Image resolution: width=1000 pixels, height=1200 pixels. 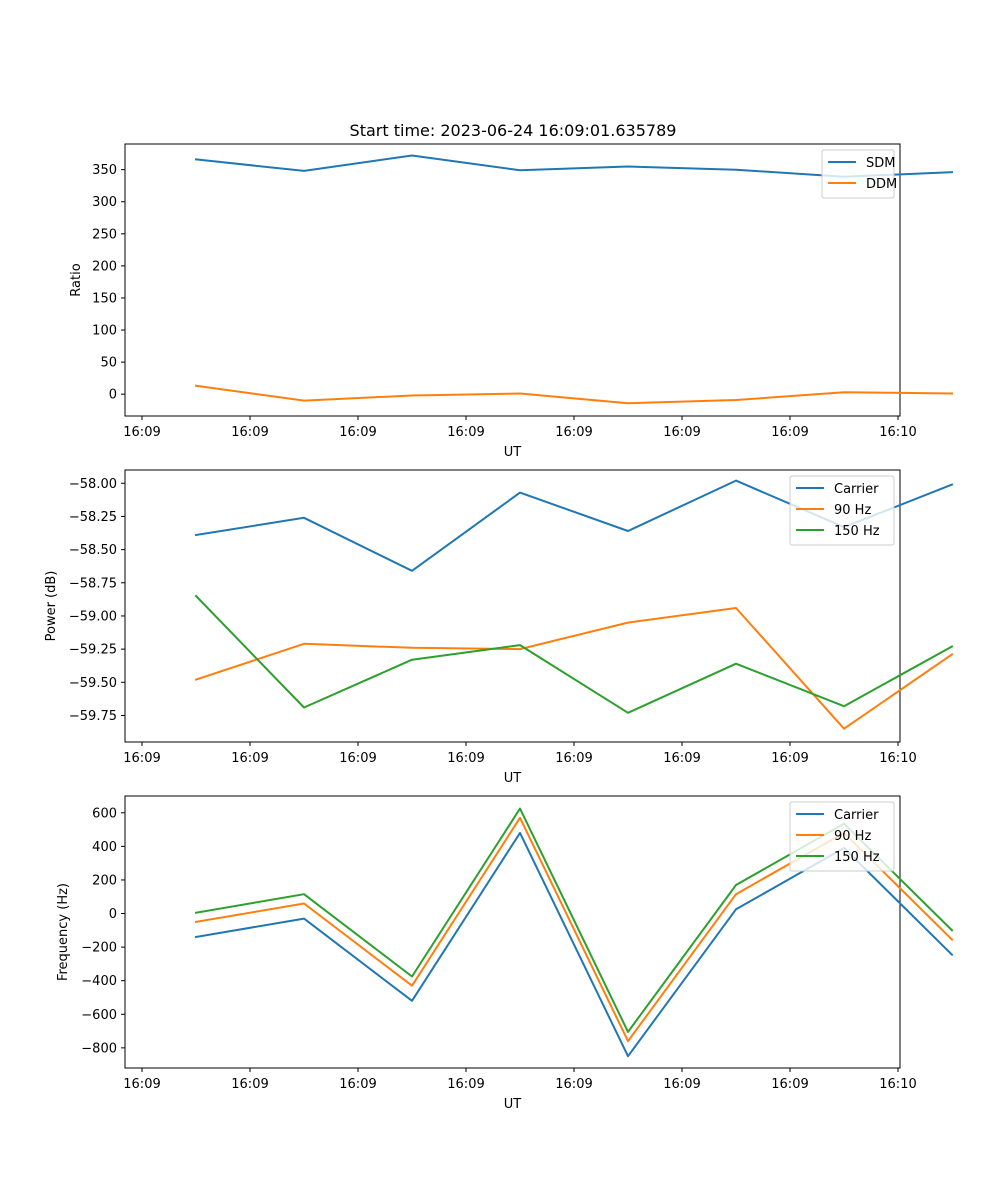 What do you see at coordinates (108, 363) in the screenshot?
I see `y-tick-label: 50` at bounding box center [108, 363].